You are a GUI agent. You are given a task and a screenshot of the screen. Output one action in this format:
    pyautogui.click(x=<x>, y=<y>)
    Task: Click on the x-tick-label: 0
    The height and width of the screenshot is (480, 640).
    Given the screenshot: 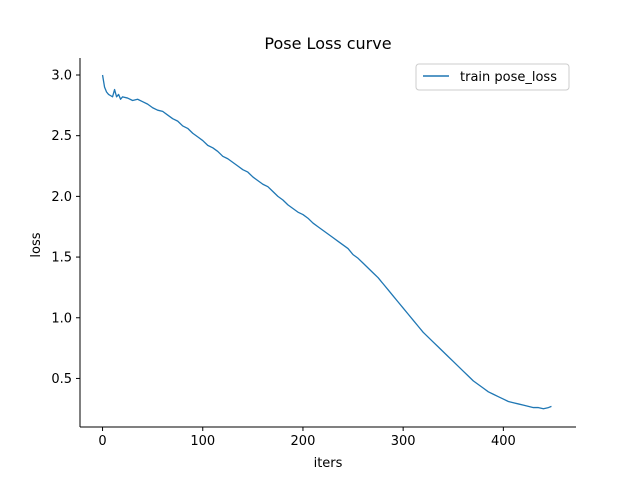 What is the action you would take?
    pyautogui.click(x=102, y=441)
    